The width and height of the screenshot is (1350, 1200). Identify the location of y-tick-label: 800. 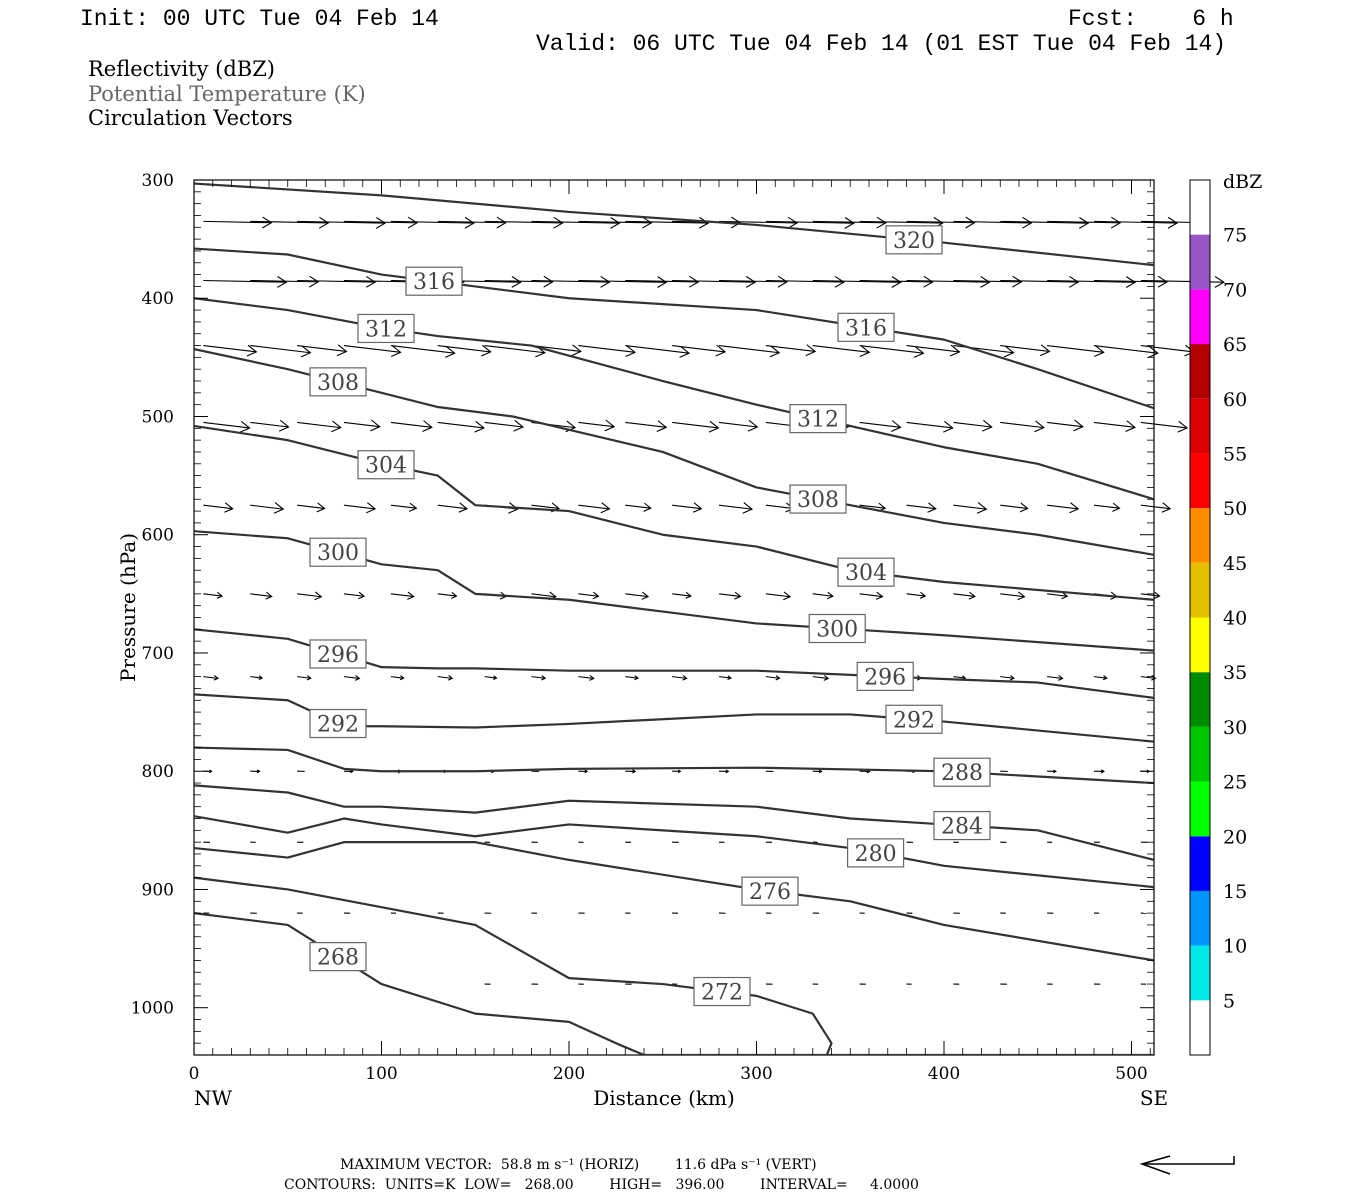
(158, 772).